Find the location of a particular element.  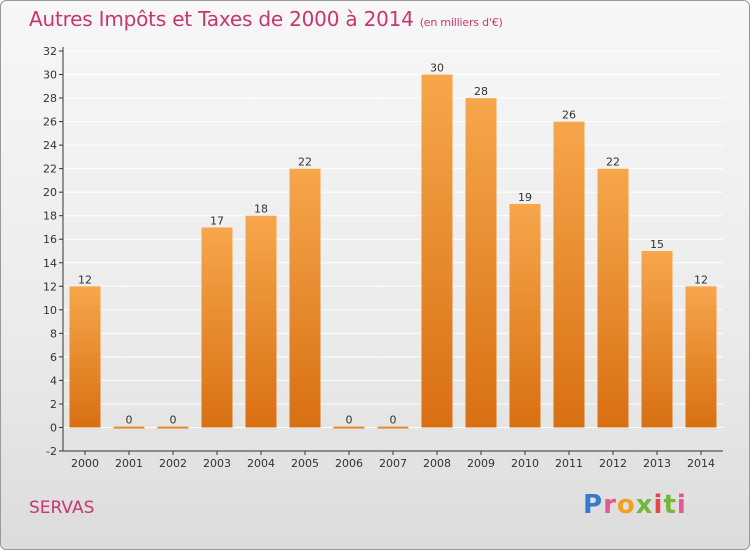

data-label: 30 is located at coordinates (437, 68).